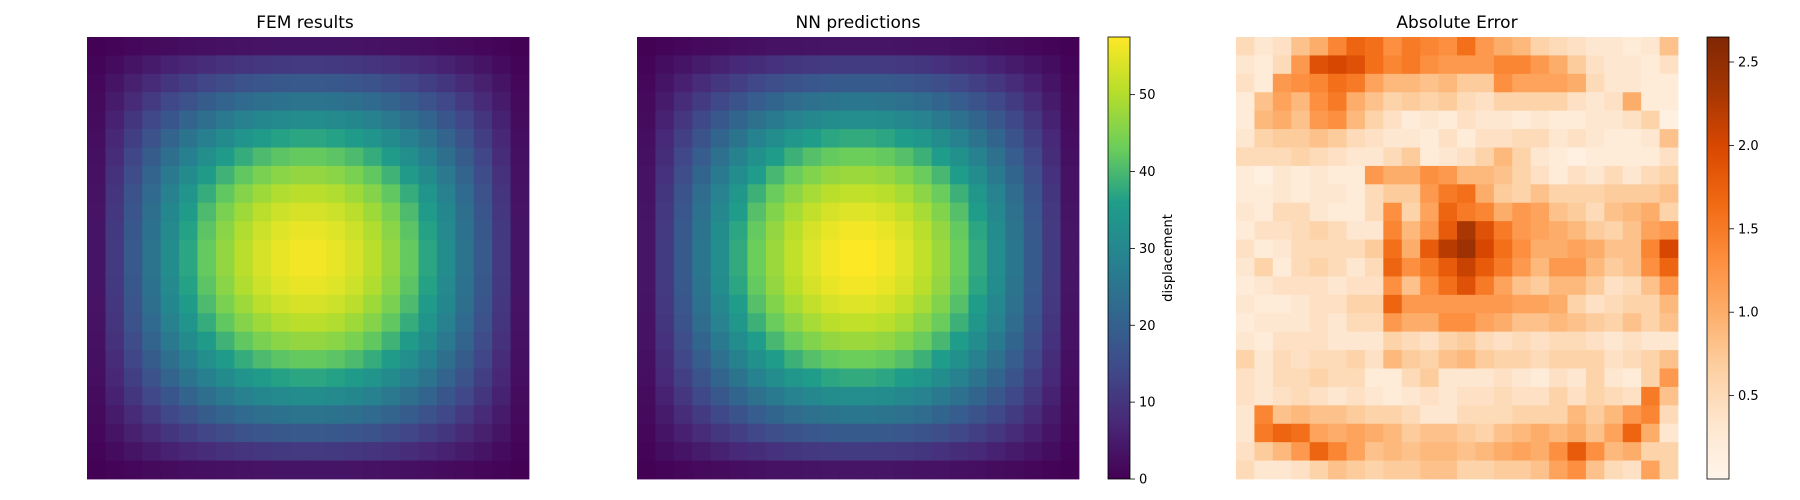 The width and height of the screenshot is (1800, 500). What do you see at coordinates (1744, 230) in the screenshot?
I see `colorbar-error-ticks: 0.51.01.52.02.5` at bounding box center [1744, 230].